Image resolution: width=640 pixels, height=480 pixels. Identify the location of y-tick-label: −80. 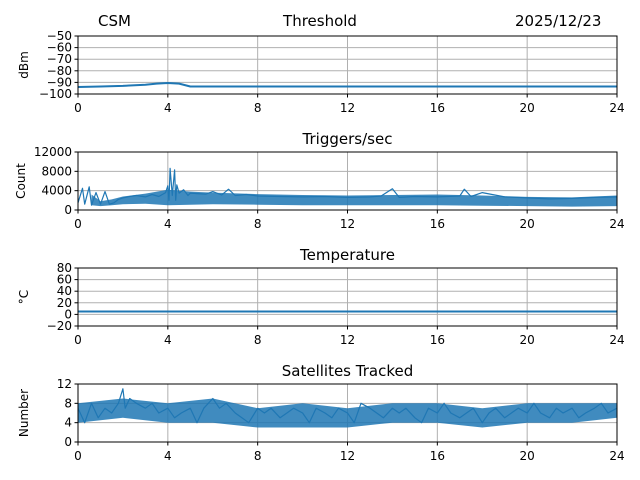
(59, 71).